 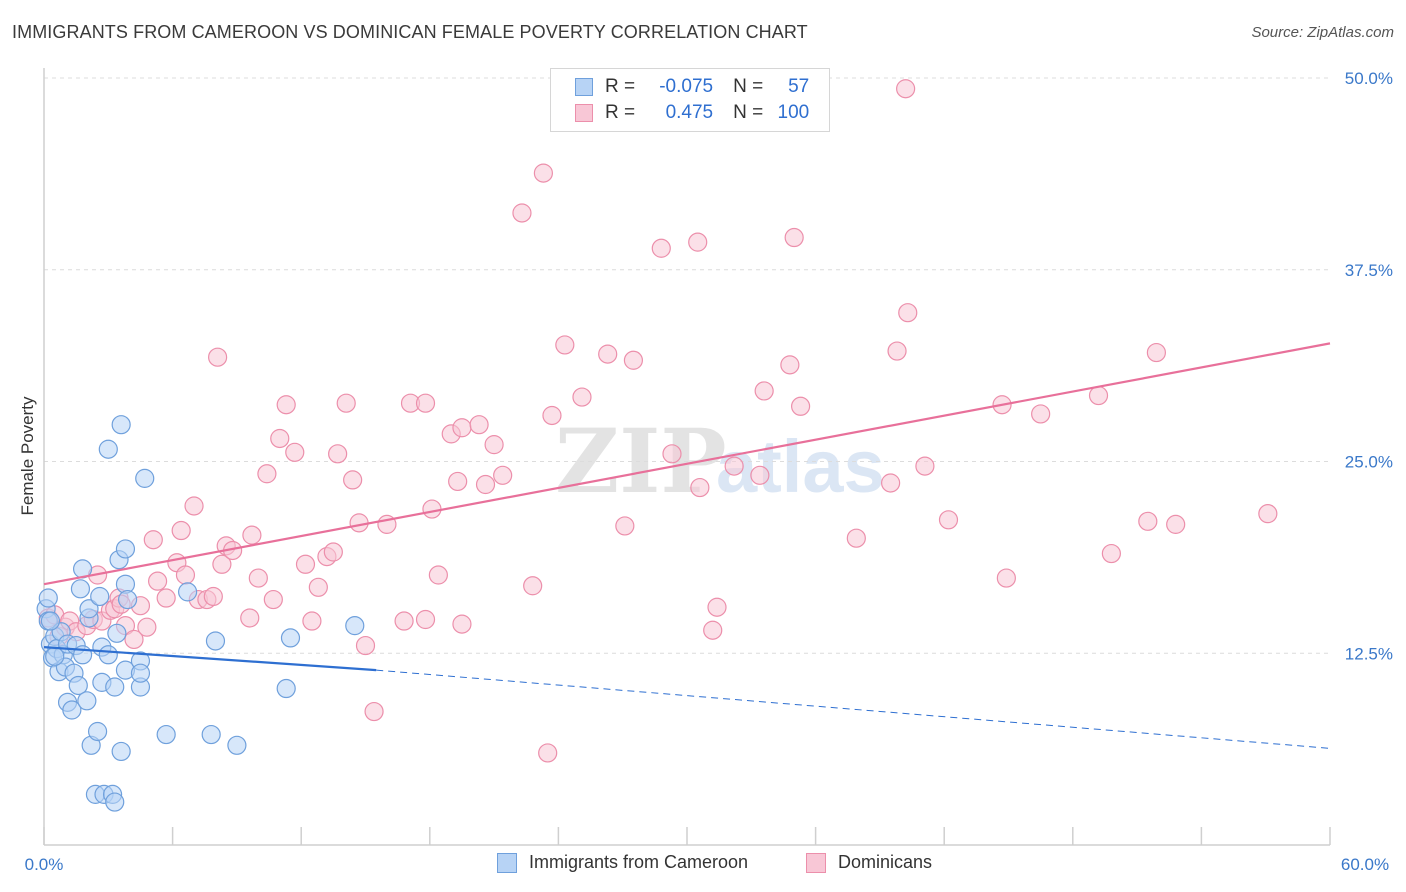 I want to click on legend-r-value: 0.475, so click(x=689, y=112).